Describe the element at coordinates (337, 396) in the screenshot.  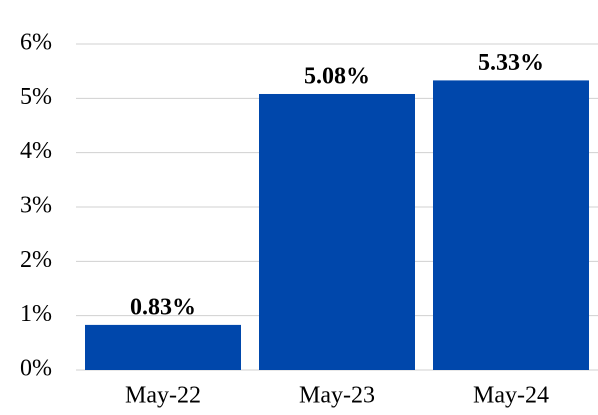
I see `x-tick-label: May-23` at that location.